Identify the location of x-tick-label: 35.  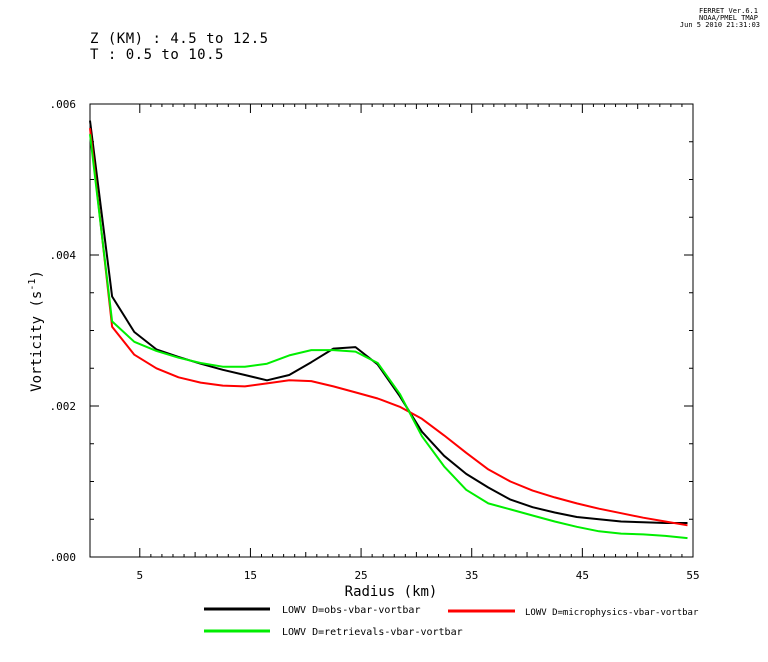
(471, 575).